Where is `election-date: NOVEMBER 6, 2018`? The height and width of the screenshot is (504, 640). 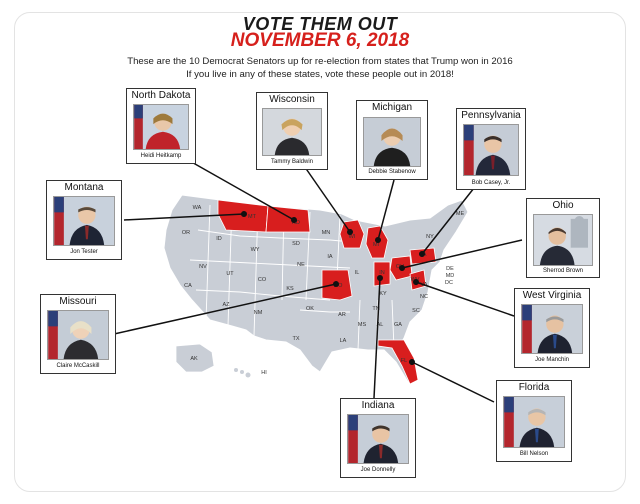 election-date: NOVEMBER 6, 2018 is located at coordinates (320, 40).